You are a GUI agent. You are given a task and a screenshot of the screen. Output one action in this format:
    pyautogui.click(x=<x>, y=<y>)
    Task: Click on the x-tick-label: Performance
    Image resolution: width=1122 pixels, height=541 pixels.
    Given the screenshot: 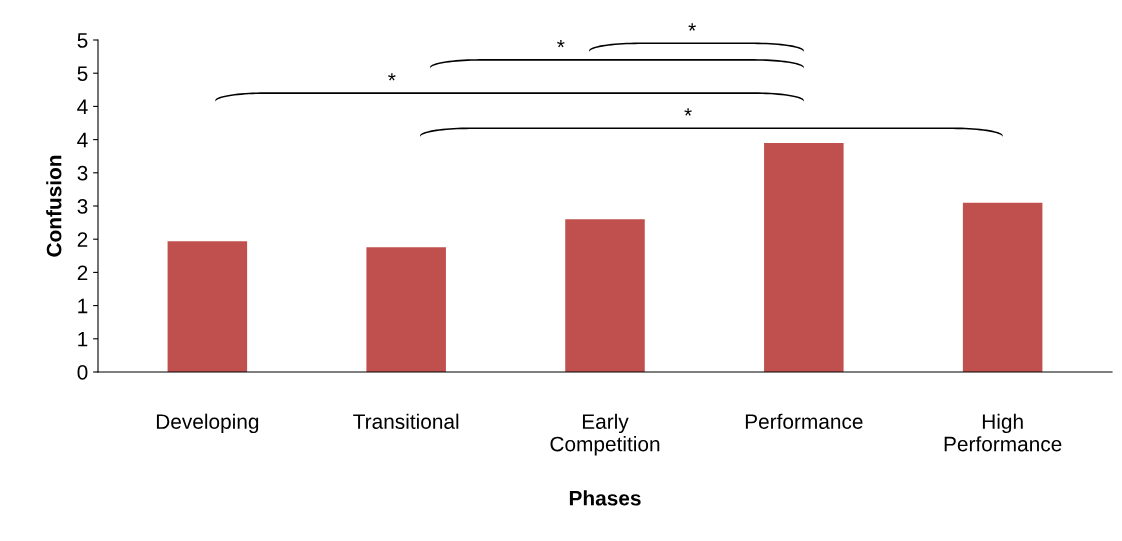 What is the action you would take?
    pyautogui.click(x=804, y=421)
    